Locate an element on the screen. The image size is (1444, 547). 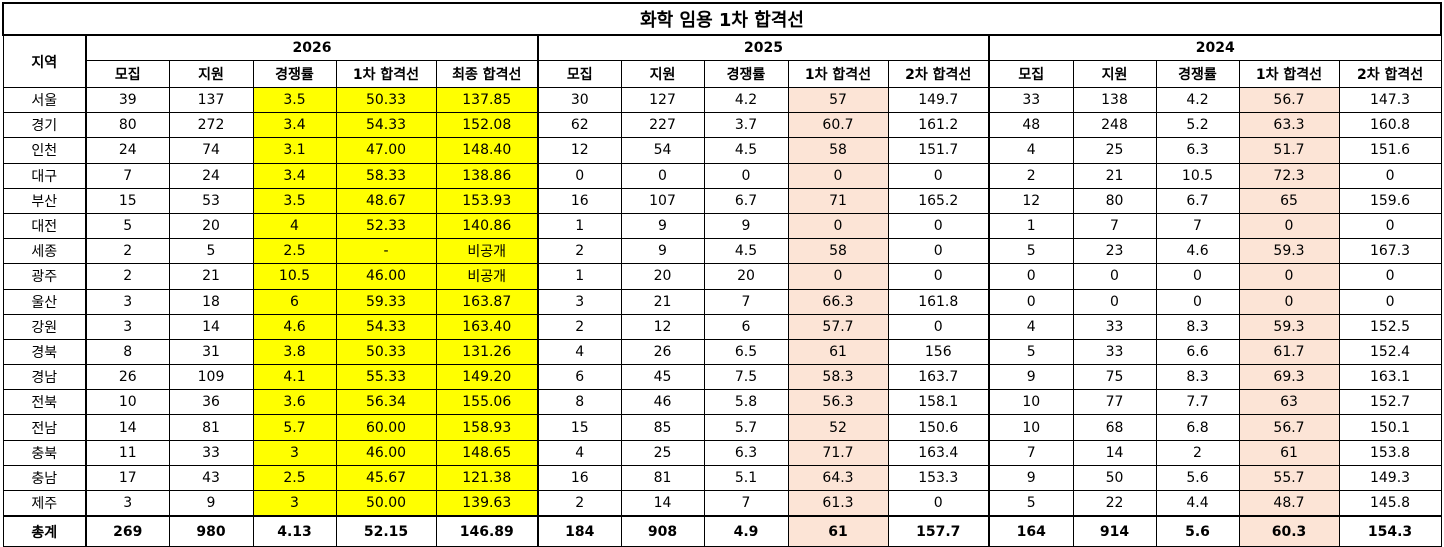
value-cell: 153.93 is located at coordinates (487, 200).